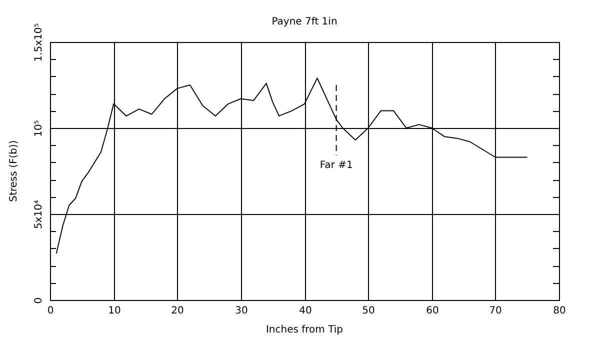 The height and width of the screenshot is (350, 600). I want to click on x-tick-label: 40, so click(305, 311).